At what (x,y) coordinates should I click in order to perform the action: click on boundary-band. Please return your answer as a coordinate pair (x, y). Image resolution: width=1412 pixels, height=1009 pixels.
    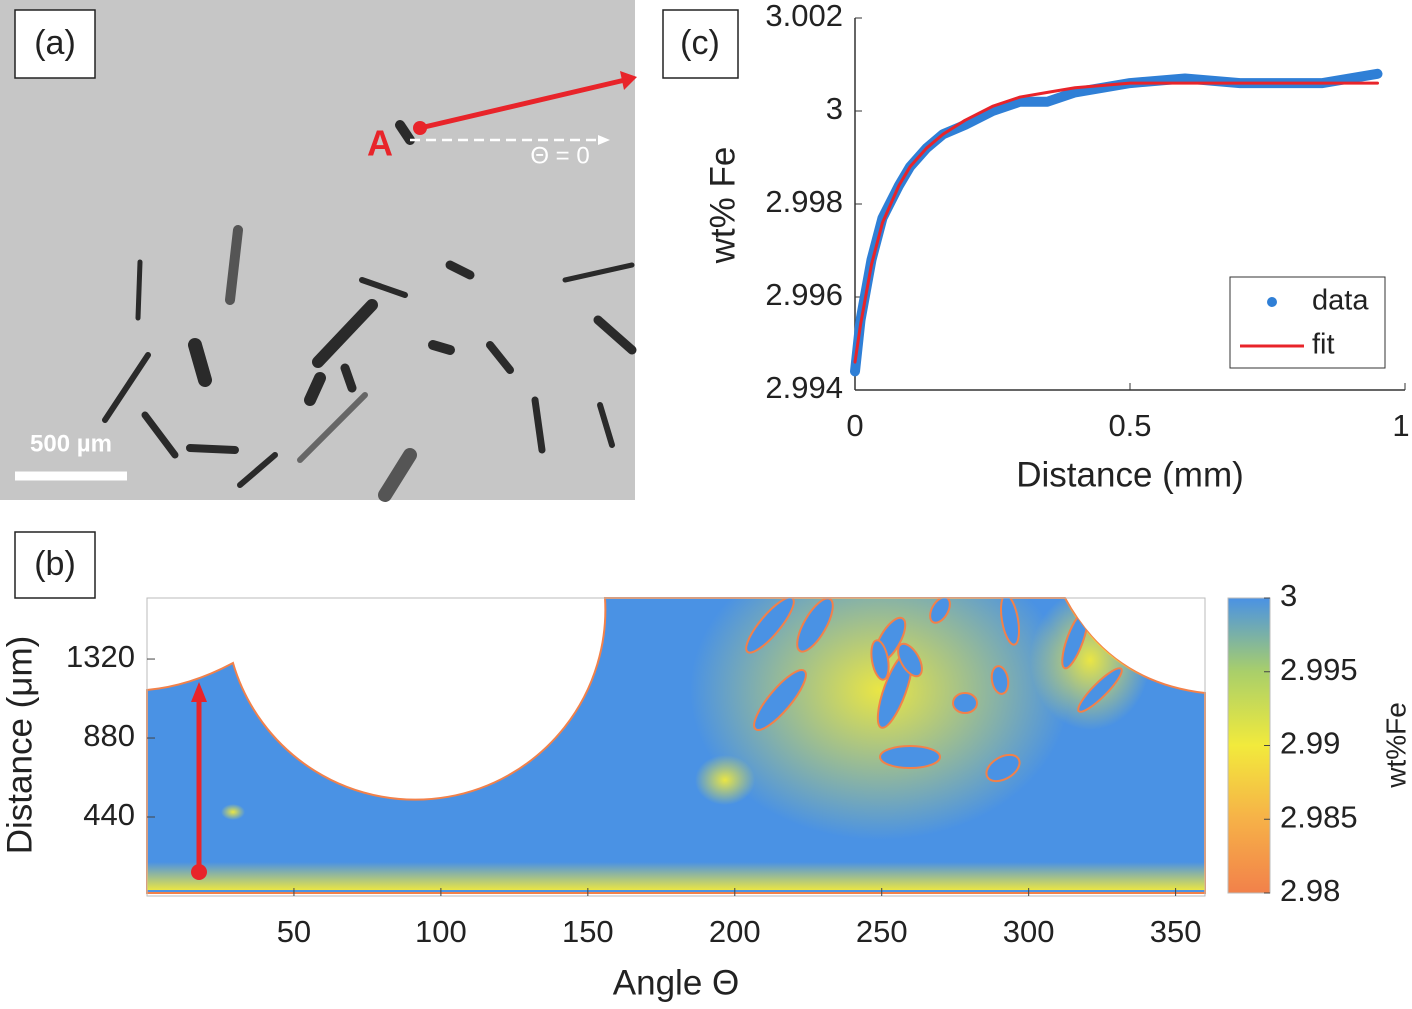
    Looking at the image, I should click on (676, 876).